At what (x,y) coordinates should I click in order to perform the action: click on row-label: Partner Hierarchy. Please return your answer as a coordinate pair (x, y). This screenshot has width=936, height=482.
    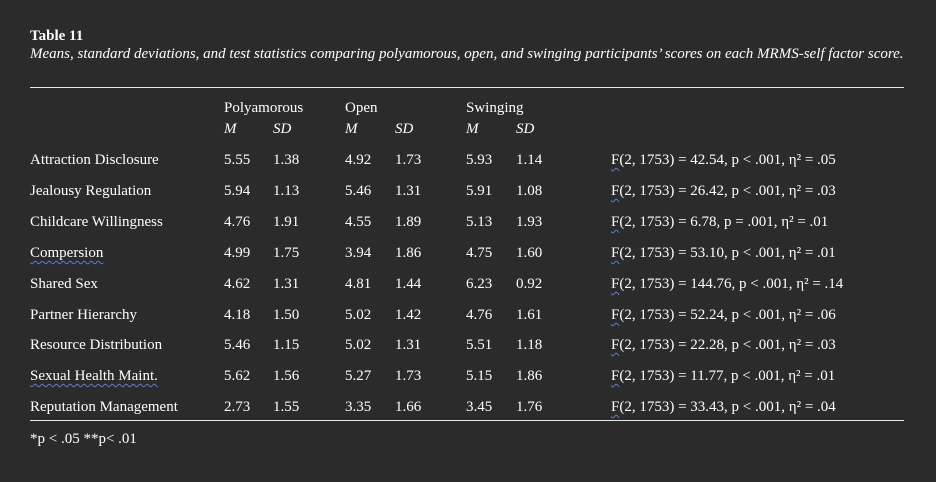
    Looking at the image, I should click on (84, 315).